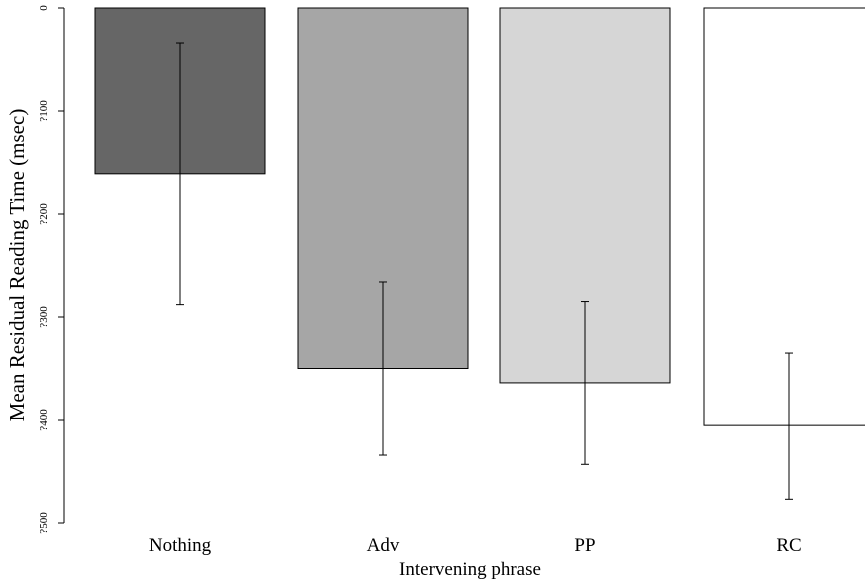 This screenshot has width=865, height=581. What do you see at coordinates (51, 269) in the screenshot?
I see `y-axis: 0 ?100 ?200 ?300 ?400 ?500` at bounding box center [51, 269].